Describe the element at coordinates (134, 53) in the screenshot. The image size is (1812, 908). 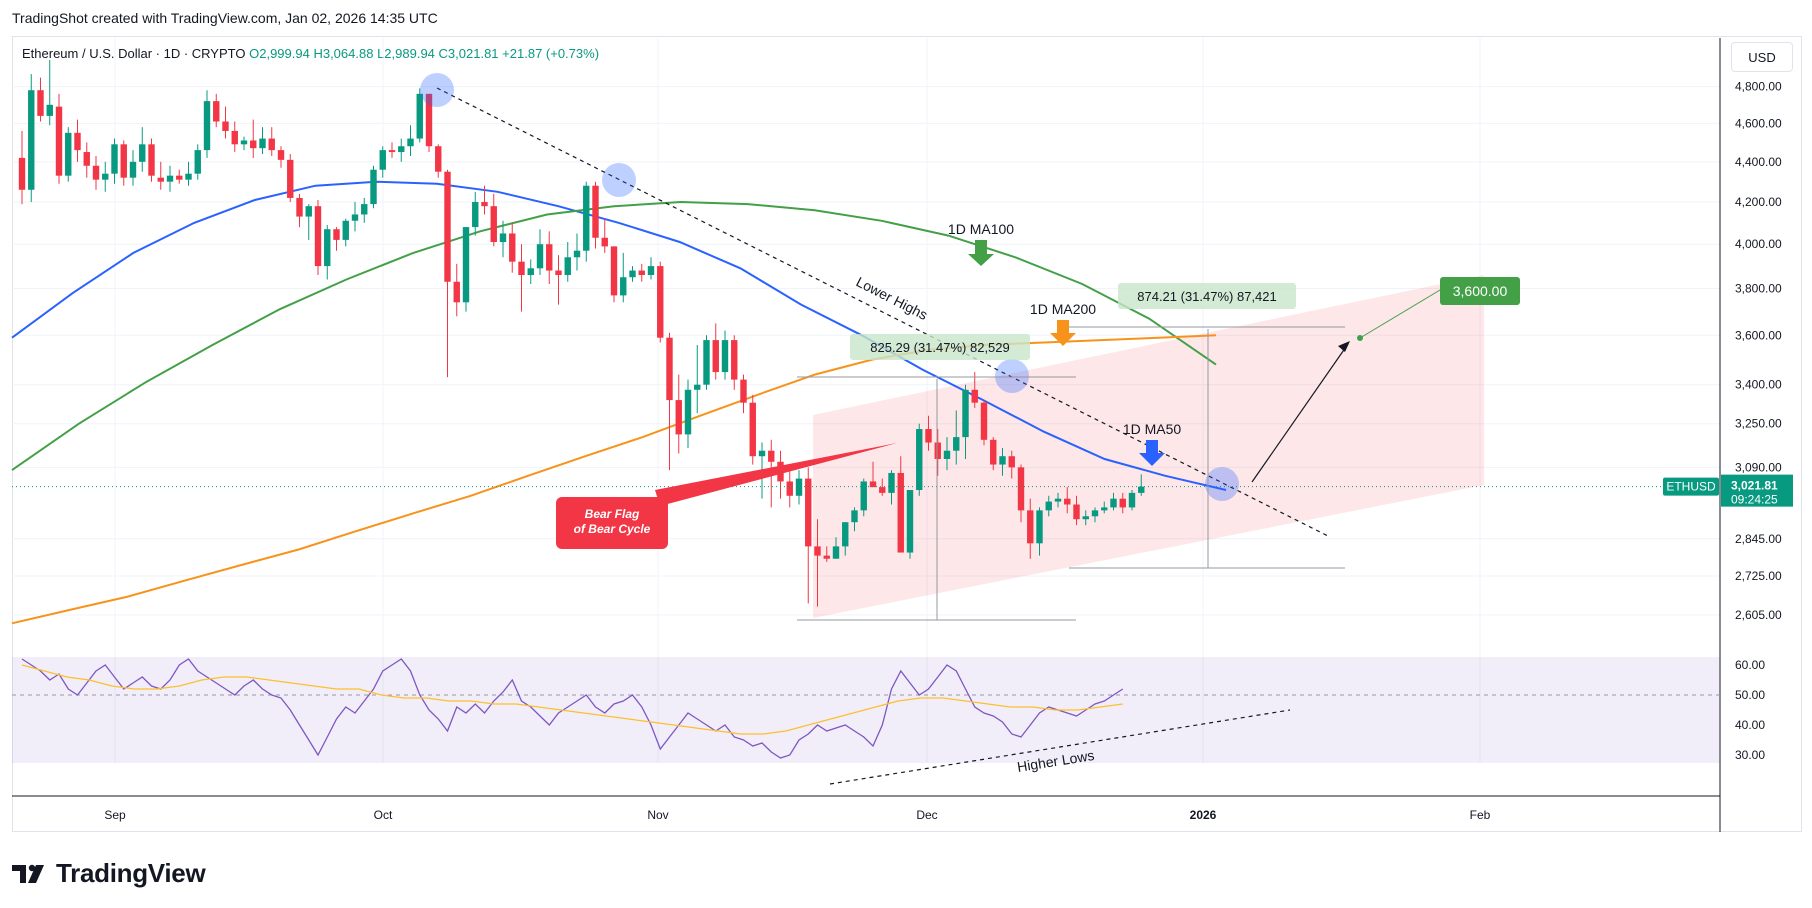
I see `symbol-name: Ethereum / U.S. Dollar · 1D · CRYPTO` at that location.